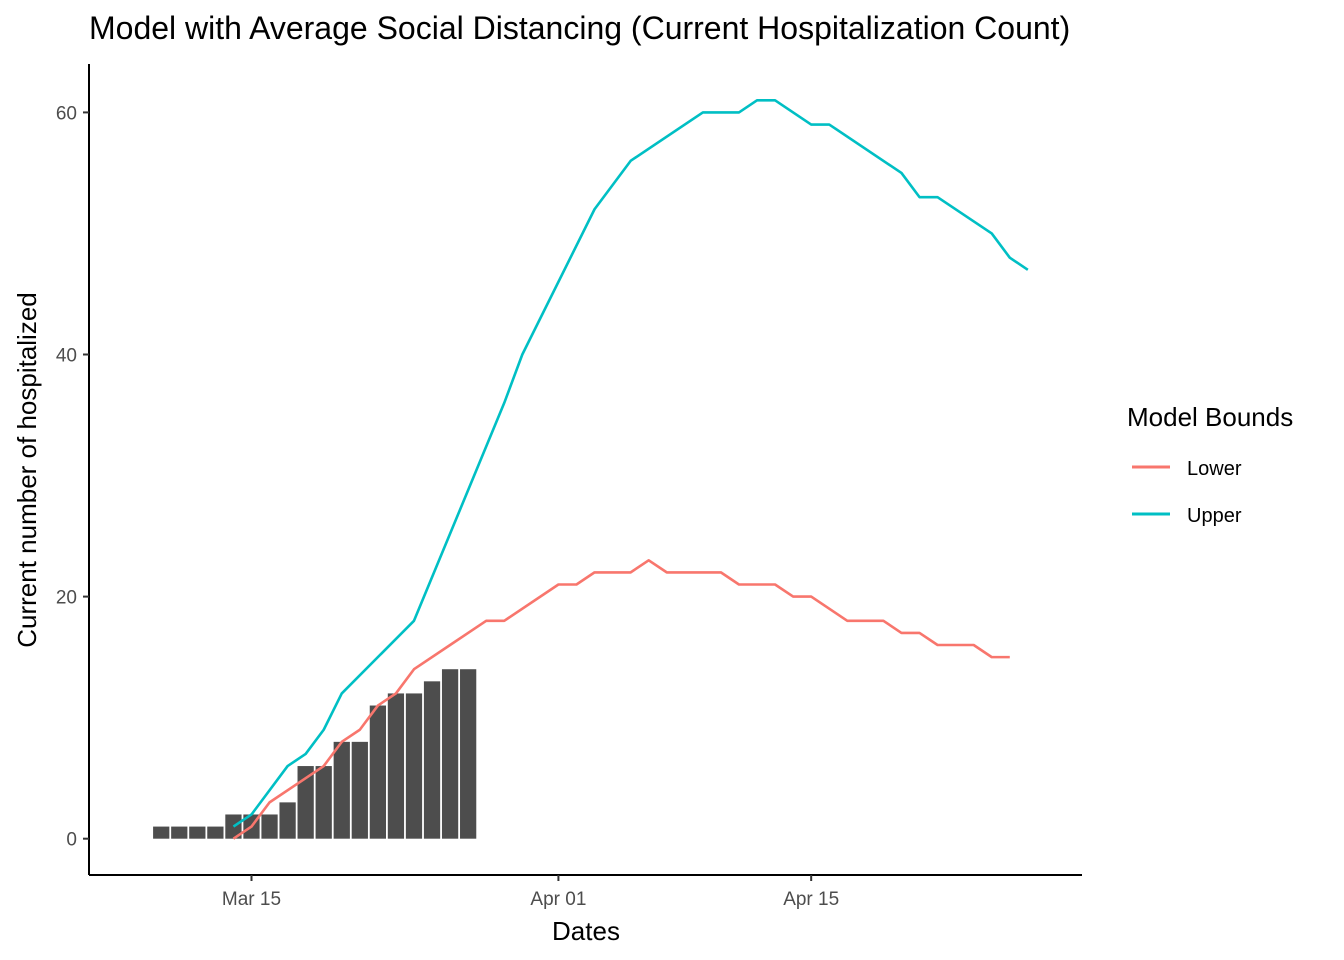 This screenshot has height=960, width=1344. Describe the element at coordinates (315, 754) in the screenshot. I see `bars-layer` at that location.